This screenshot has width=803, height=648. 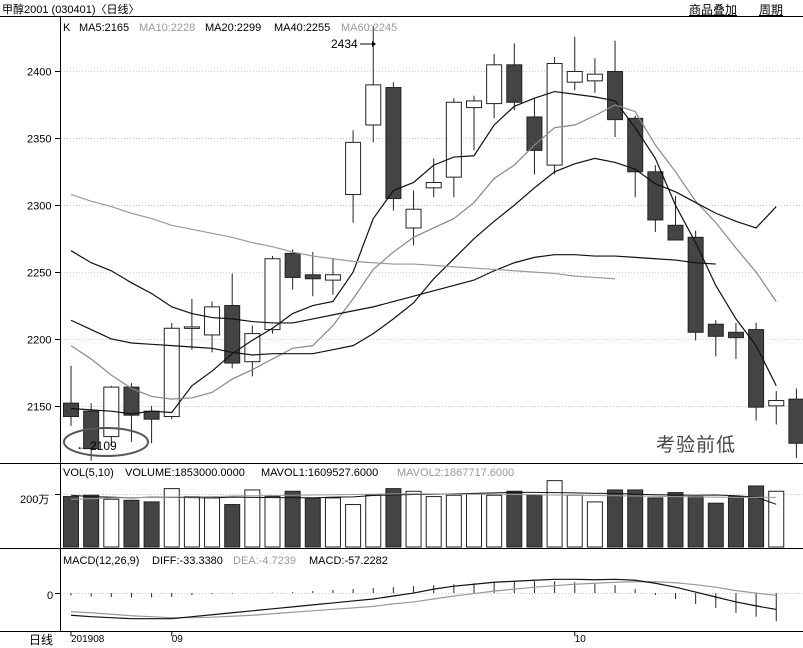 What do you see at coordinates (82, 446) in the screenshot?
I see `annotation-low-arrow: ←` at bounding box center [82, 446].